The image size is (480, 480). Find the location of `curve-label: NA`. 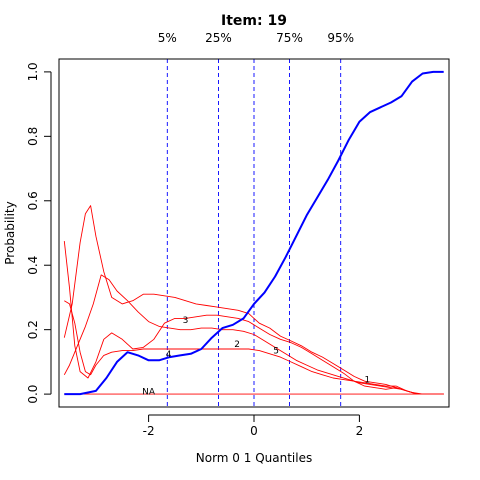

curve-label: NA is located at coordinates (149, 393).